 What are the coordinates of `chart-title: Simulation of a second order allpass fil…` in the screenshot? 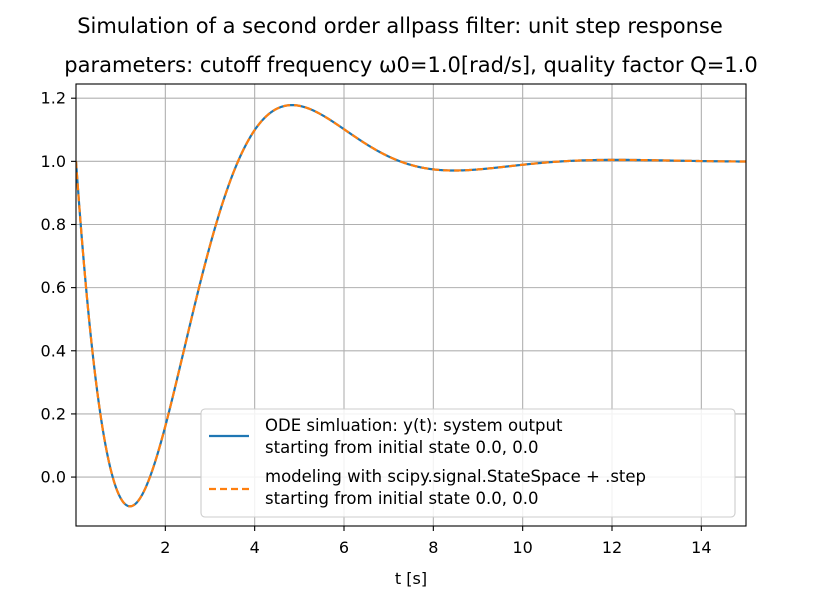 It's located at (400, 26).